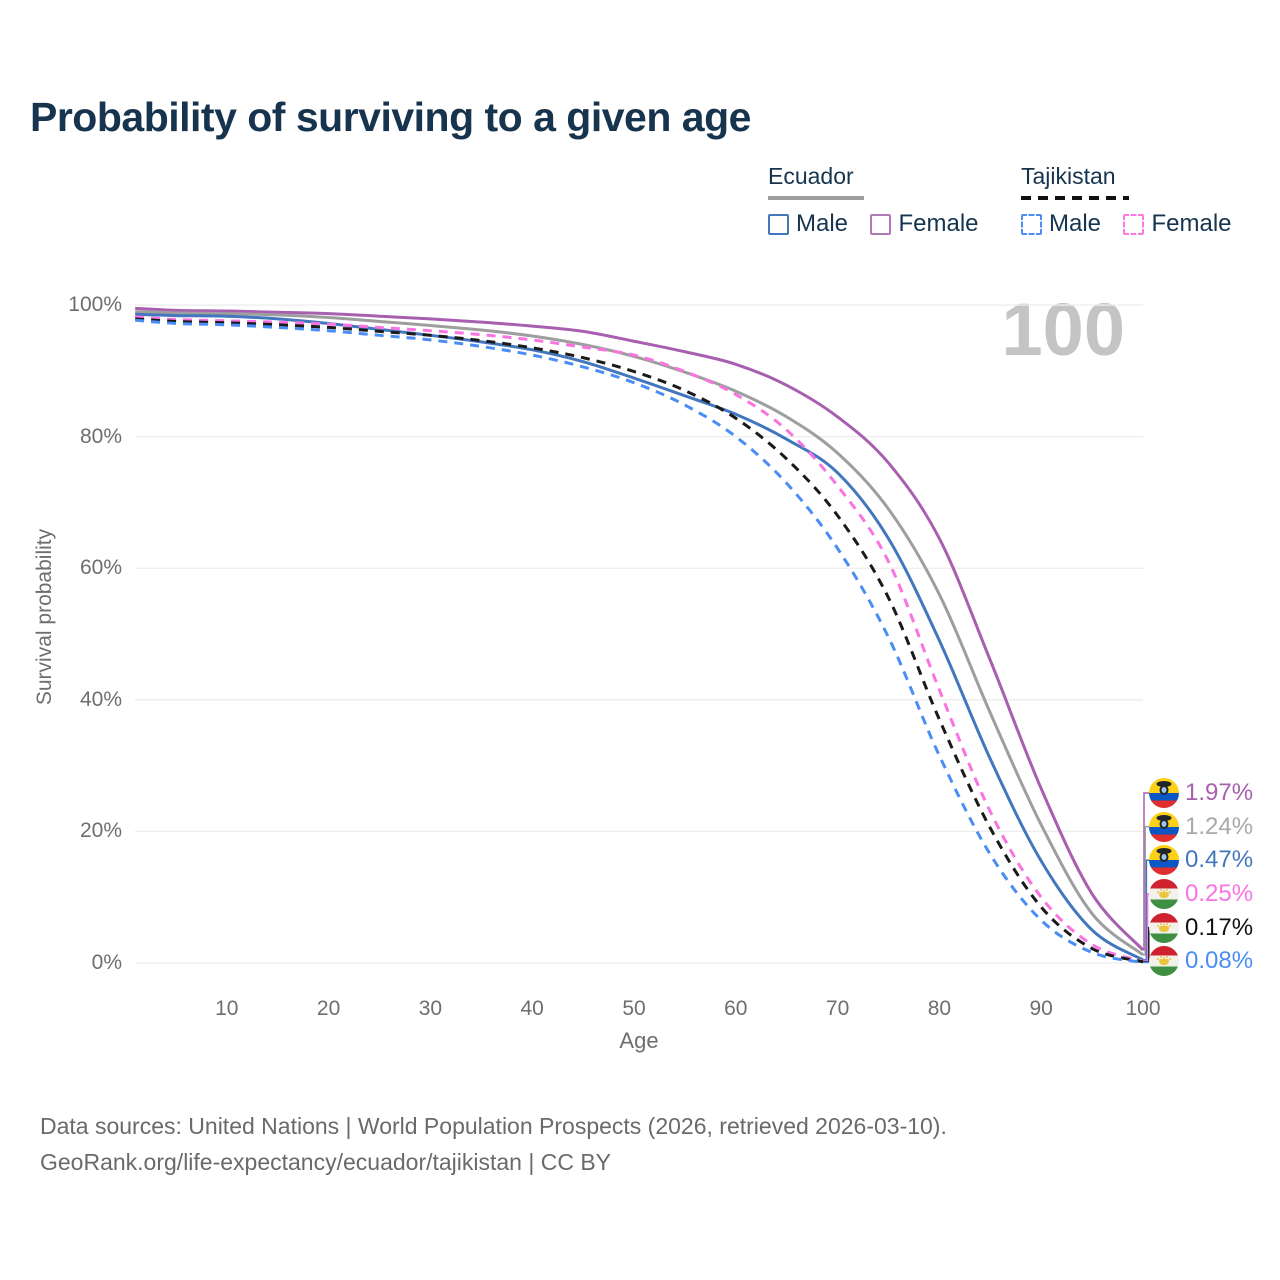  I want to click on legend-toggle-ecuador-male: Male, so click(808, 224).